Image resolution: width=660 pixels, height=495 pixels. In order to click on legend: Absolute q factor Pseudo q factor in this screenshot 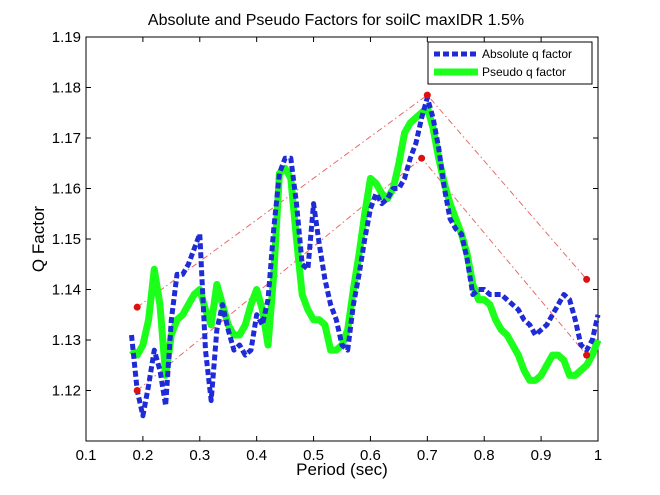, I will do `click(510, 63)`.